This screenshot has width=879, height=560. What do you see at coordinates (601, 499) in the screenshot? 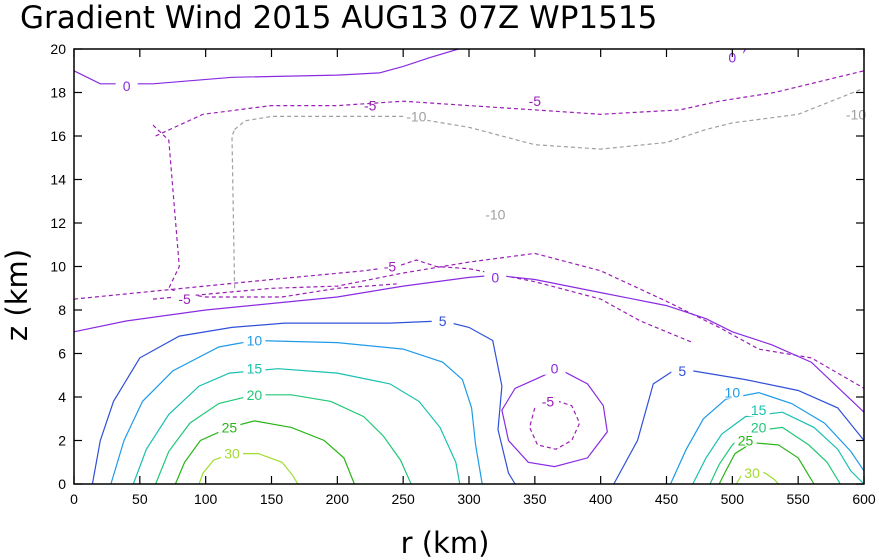
I see `x-tick-label: 400` at bounding box center [601, 499].